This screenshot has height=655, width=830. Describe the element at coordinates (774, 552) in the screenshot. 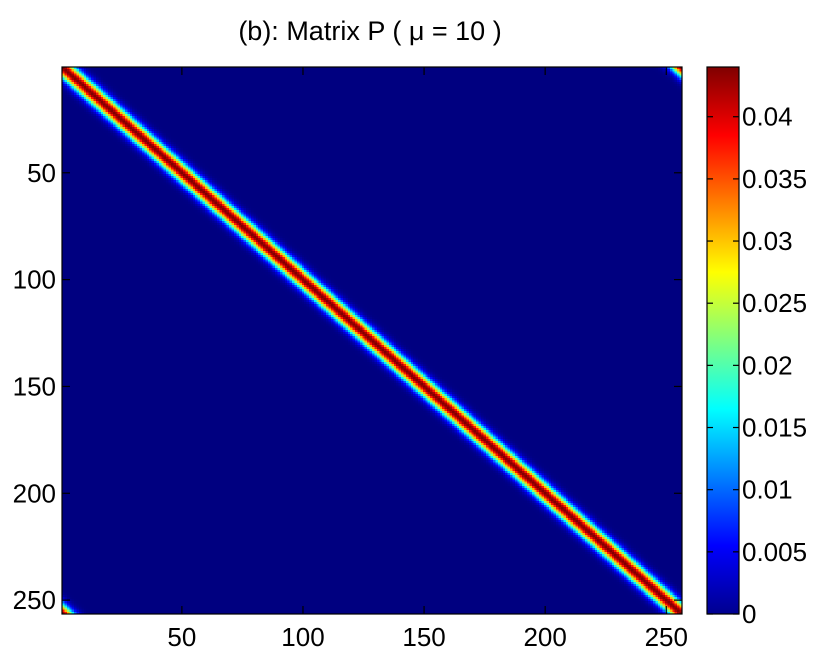

I see `colorbar-tick-label: 0.005` at that location.